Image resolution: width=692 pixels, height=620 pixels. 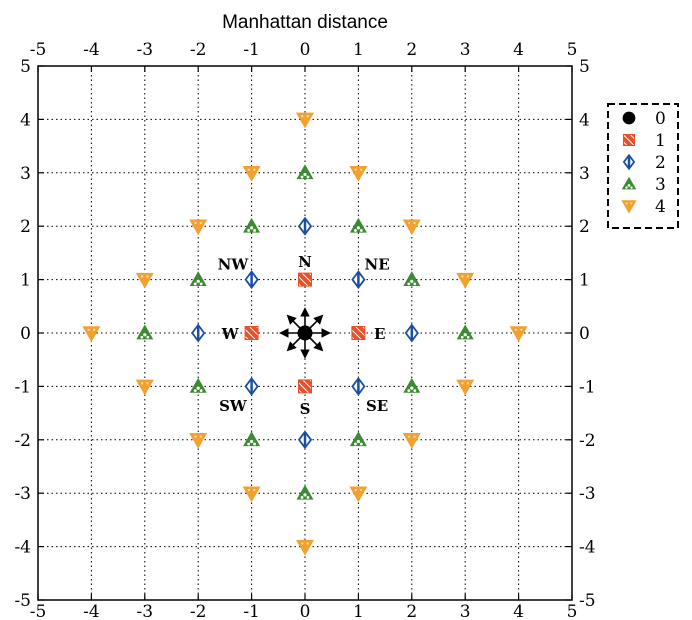 I want to click on direction-label-n: N, so click(x=305, y=262).